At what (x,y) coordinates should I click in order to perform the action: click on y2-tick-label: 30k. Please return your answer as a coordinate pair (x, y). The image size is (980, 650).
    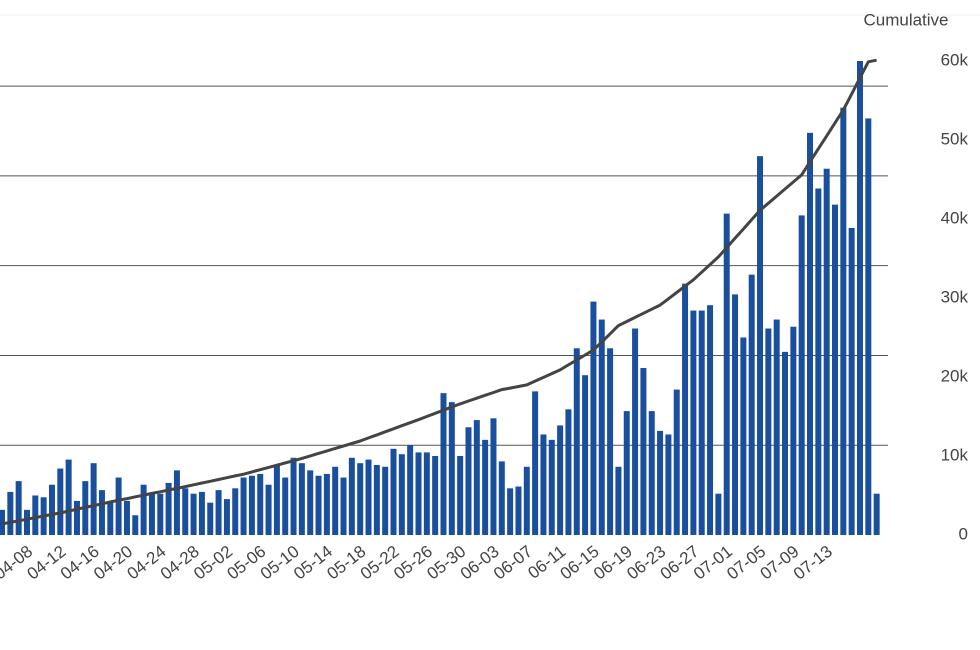
    Looking at the image, I should click on (955, 296).